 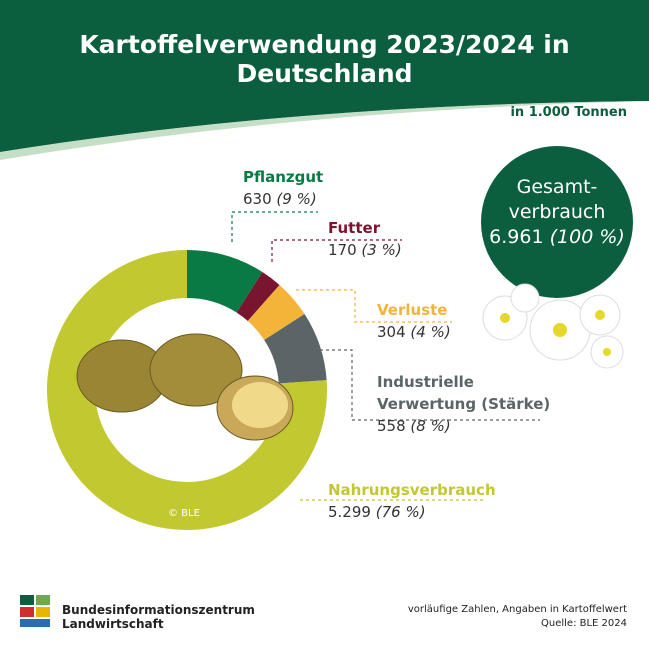 I want to click on segment-label: Pflanzgut 630 (9 %), so click(x=333, y=188).